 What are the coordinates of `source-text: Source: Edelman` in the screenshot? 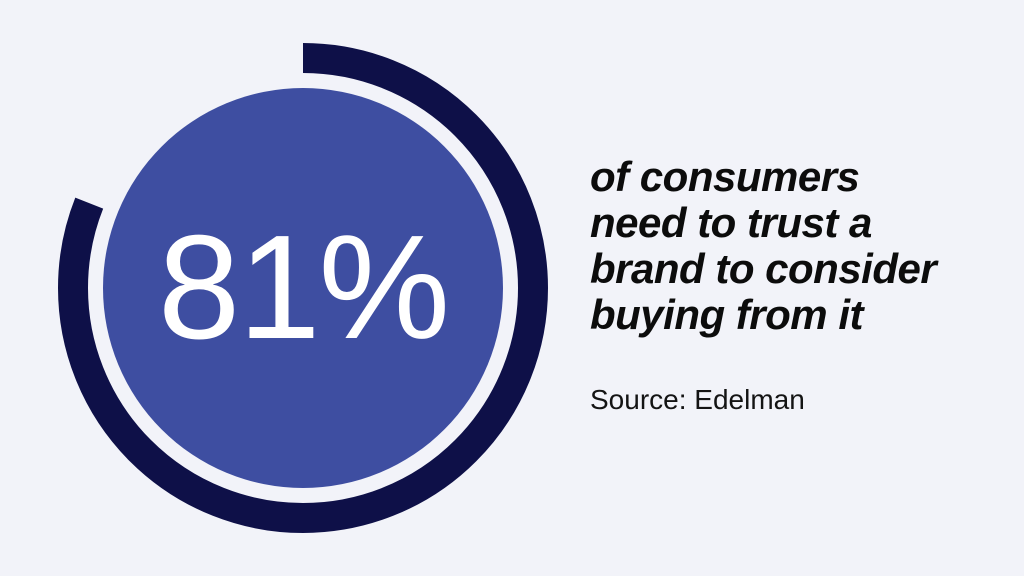 It's located at (697, 399).